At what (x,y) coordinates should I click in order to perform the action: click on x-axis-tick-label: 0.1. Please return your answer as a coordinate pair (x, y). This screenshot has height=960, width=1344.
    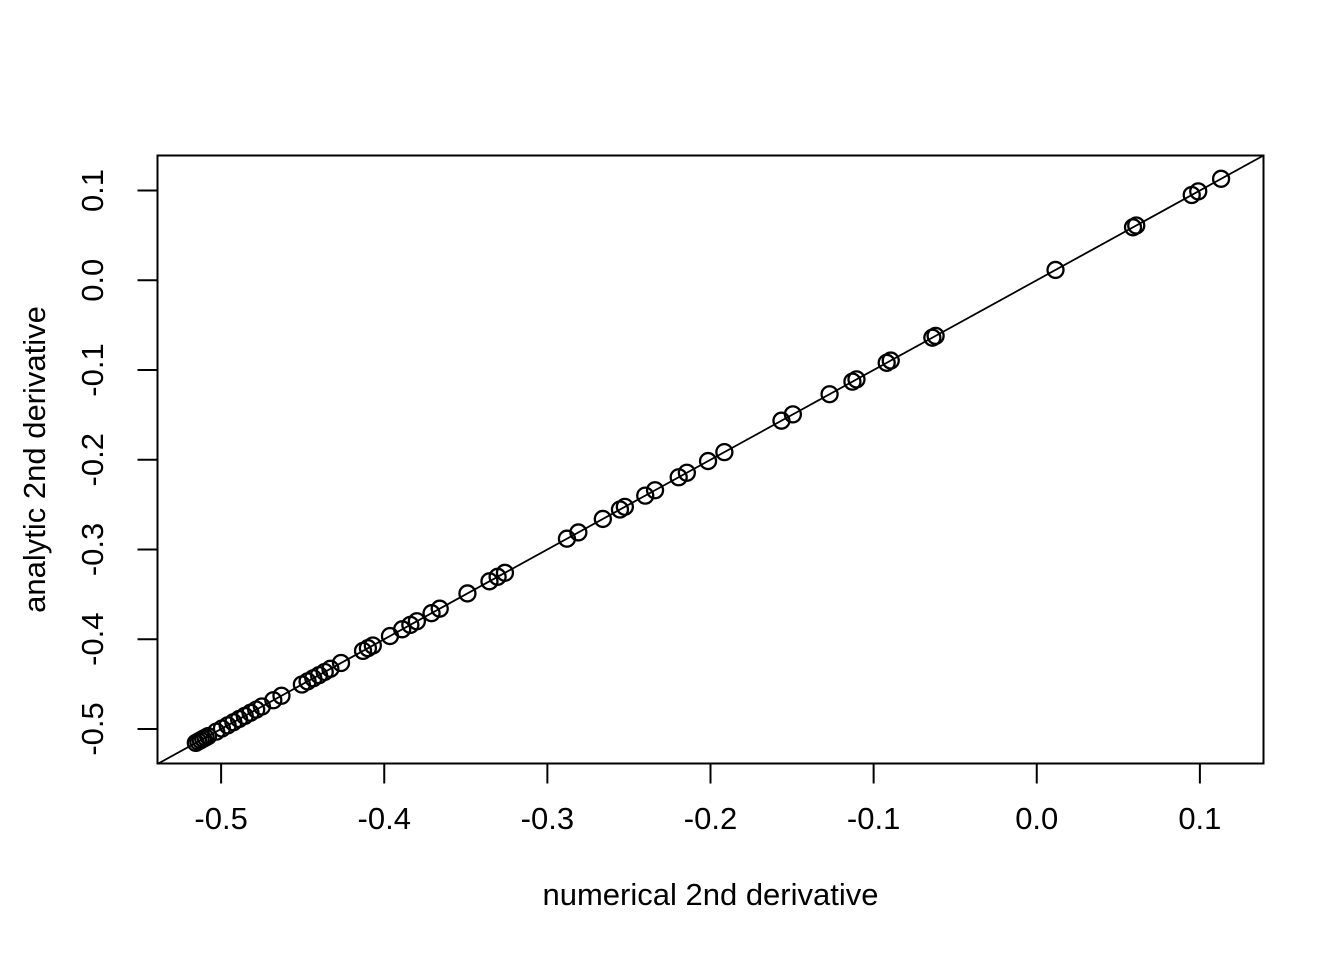
    Looking at the image, I should click on (1199, 818).